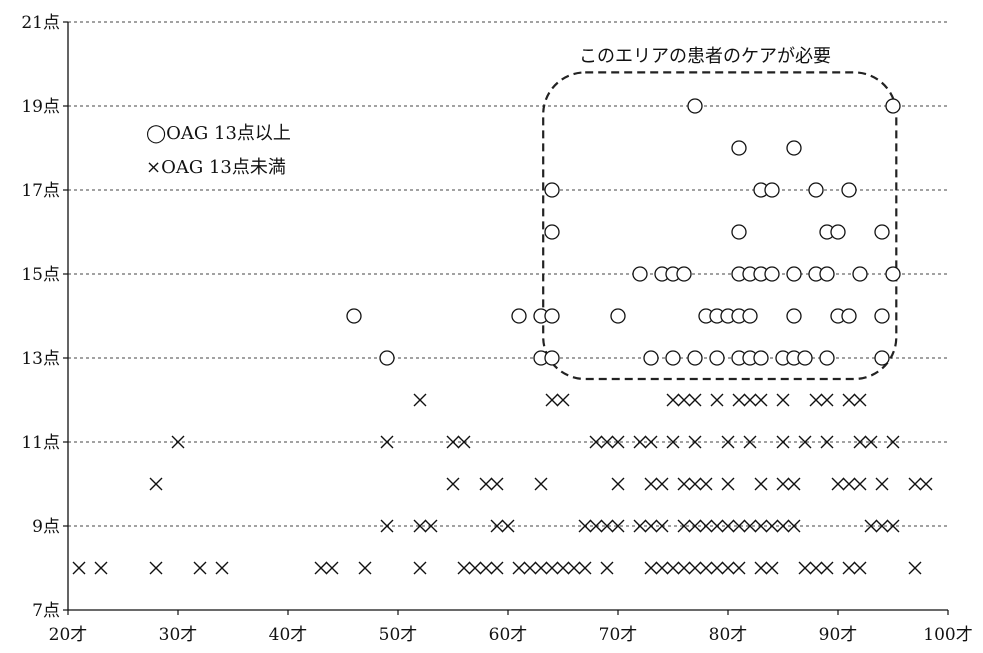  What do you see at coordinates (728, 635) in the screenshot?
I see `x-tick-label-6: 80才` at bounding box center [728, 635].